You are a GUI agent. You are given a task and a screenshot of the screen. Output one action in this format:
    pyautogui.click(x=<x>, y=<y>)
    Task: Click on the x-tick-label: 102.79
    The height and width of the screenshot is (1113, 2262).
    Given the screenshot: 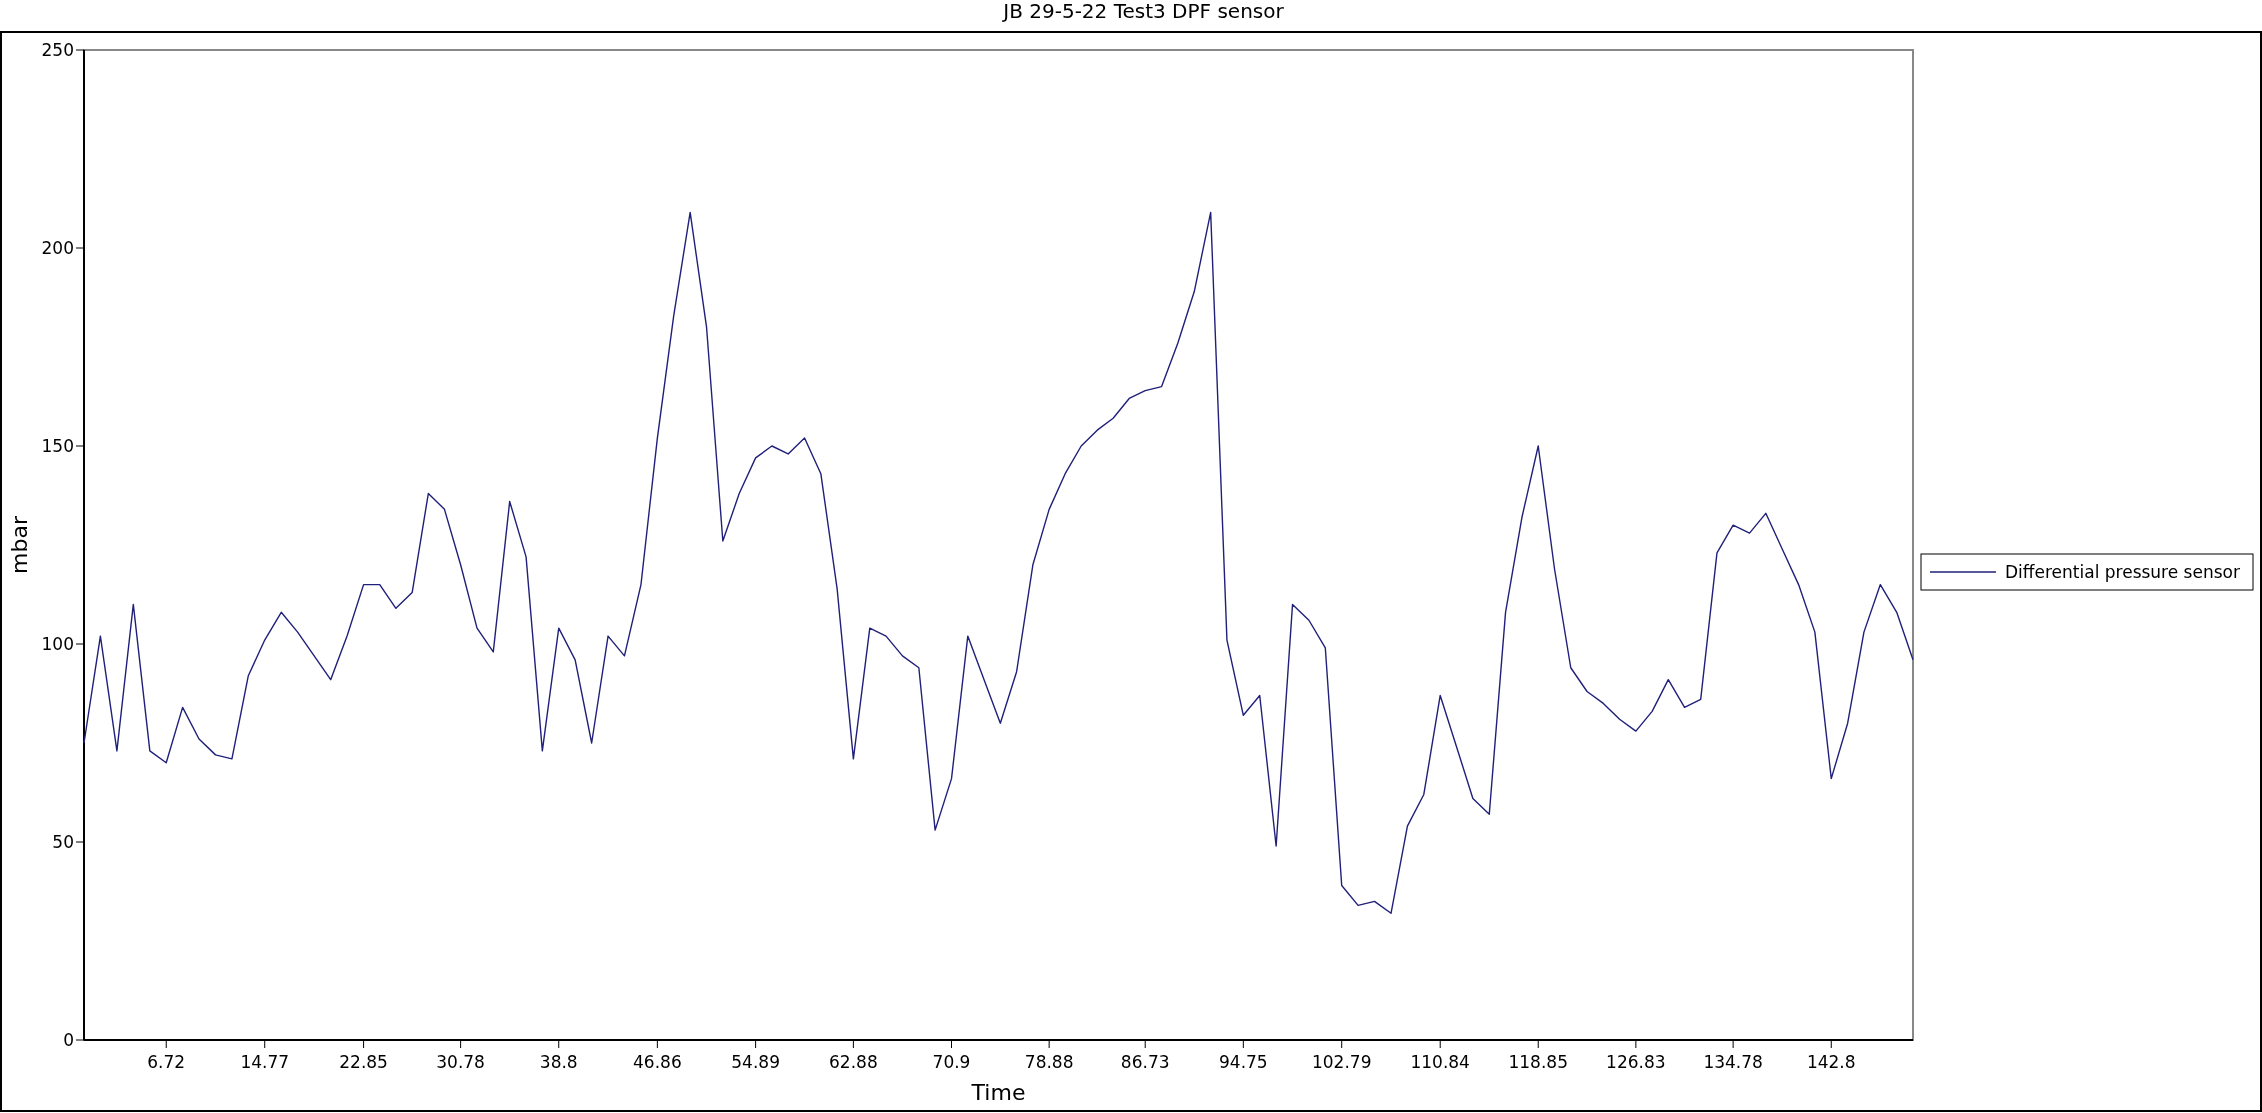 What is the action you would take?
    pyautogui.click(x=1341, y=1062)
    